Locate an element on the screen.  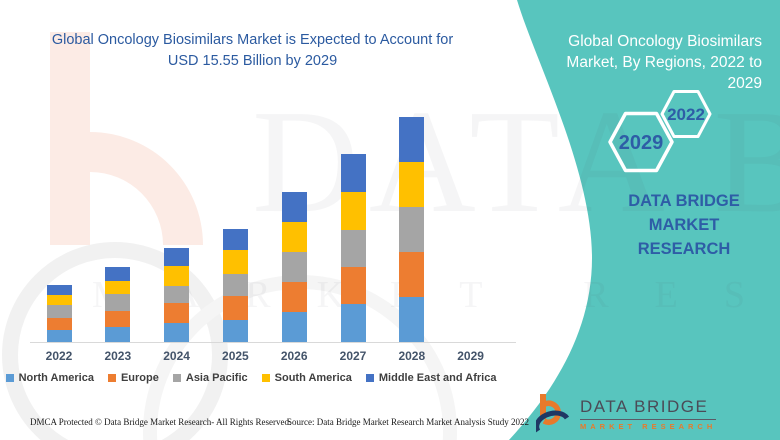
x-axis-label-2026: 2026 is located at coordinates (294, 356).